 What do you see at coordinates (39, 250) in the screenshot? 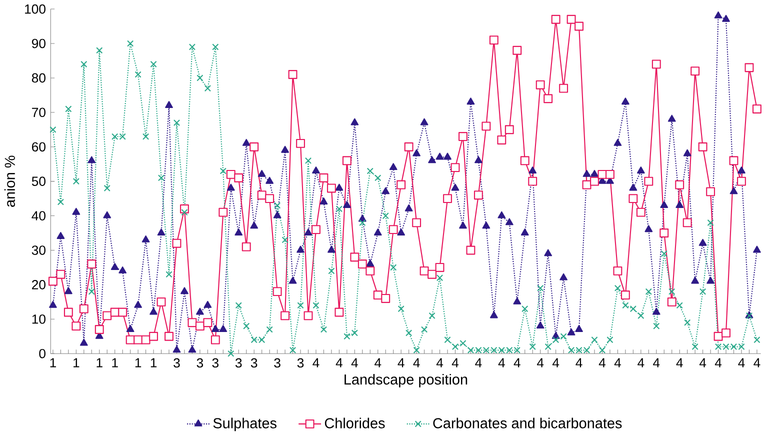
I see `y-tick-label: 30` at bounding box center [39, 250].